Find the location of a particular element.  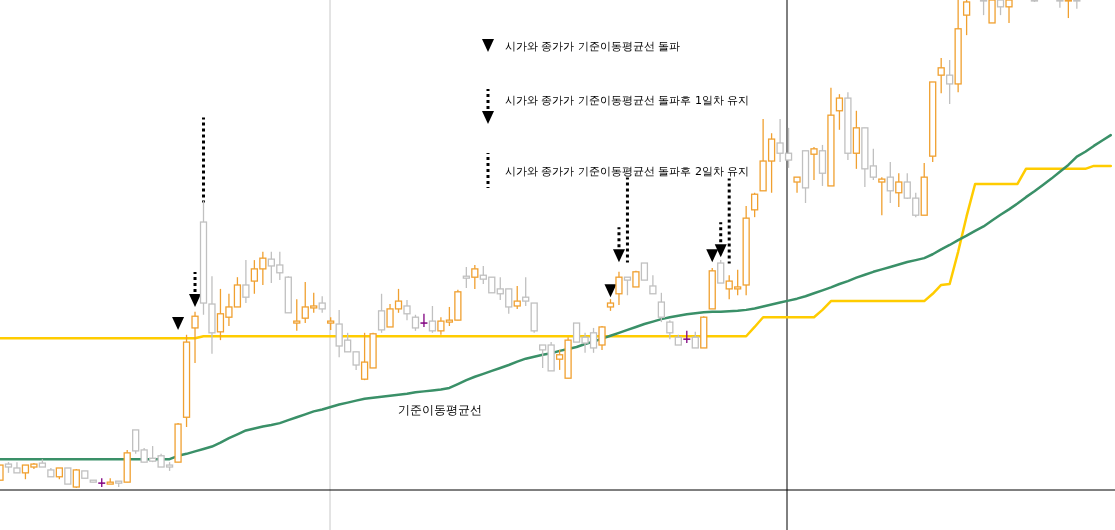

legend: 시가와 종가가 기준이동평균선 돌파후 1일차 유지 is located at coordinates (616, 106).